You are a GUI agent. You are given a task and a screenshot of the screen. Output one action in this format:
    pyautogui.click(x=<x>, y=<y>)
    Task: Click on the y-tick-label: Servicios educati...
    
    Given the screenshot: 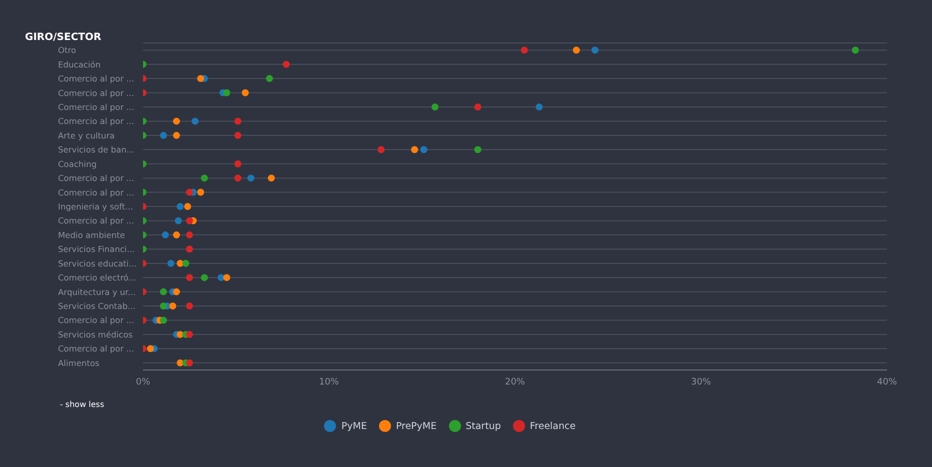 What is the action you would take?
    pyautogui.click(x=97, y=263)
    